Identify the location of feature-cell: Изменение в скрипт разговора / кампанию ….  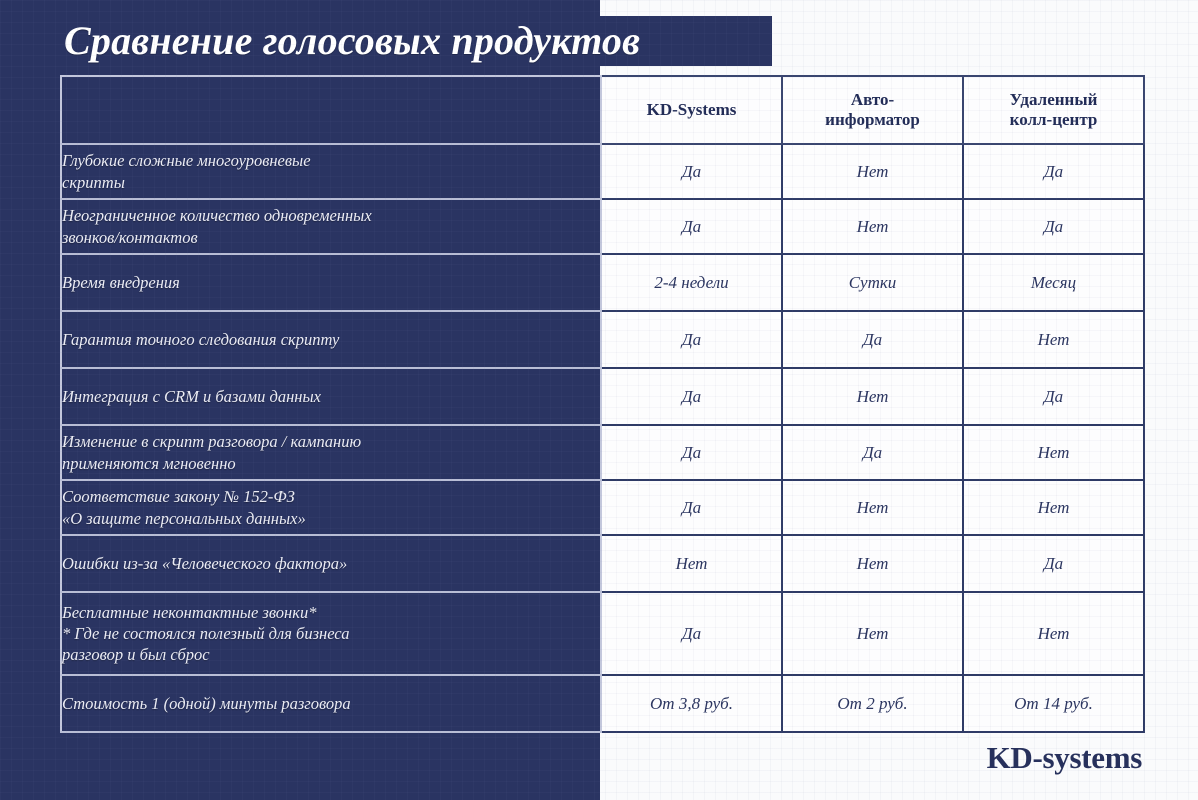
(331, 452).